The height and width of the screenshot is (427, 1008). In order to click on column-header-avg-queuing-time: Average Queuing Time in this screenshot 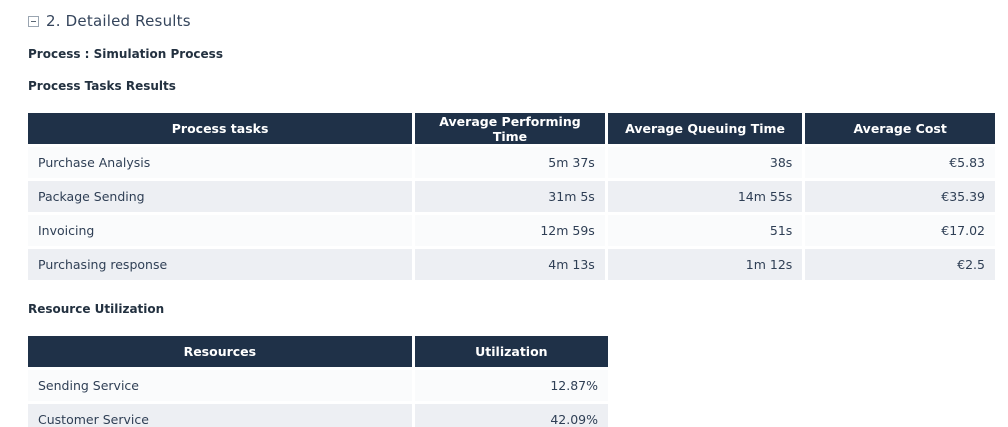, I will do `click(705, 128)`.